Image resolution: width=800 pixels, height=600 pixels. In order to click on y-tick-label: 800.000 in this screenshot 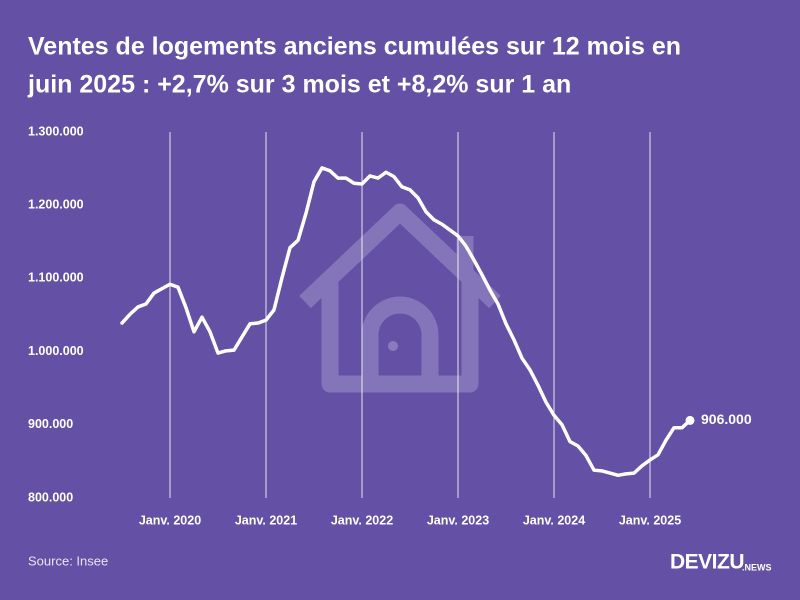, I will do `click(50, 497)`.